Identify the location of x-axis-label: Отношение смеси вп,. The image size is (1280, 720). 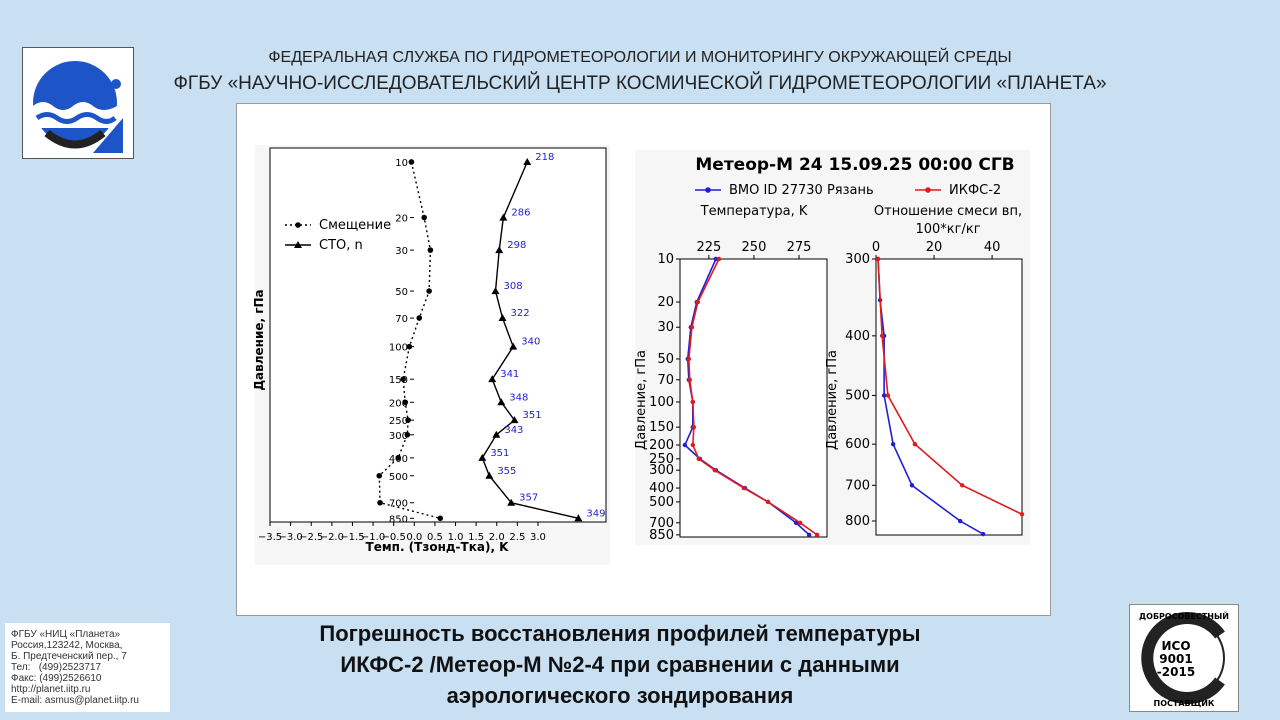
(948, 211).